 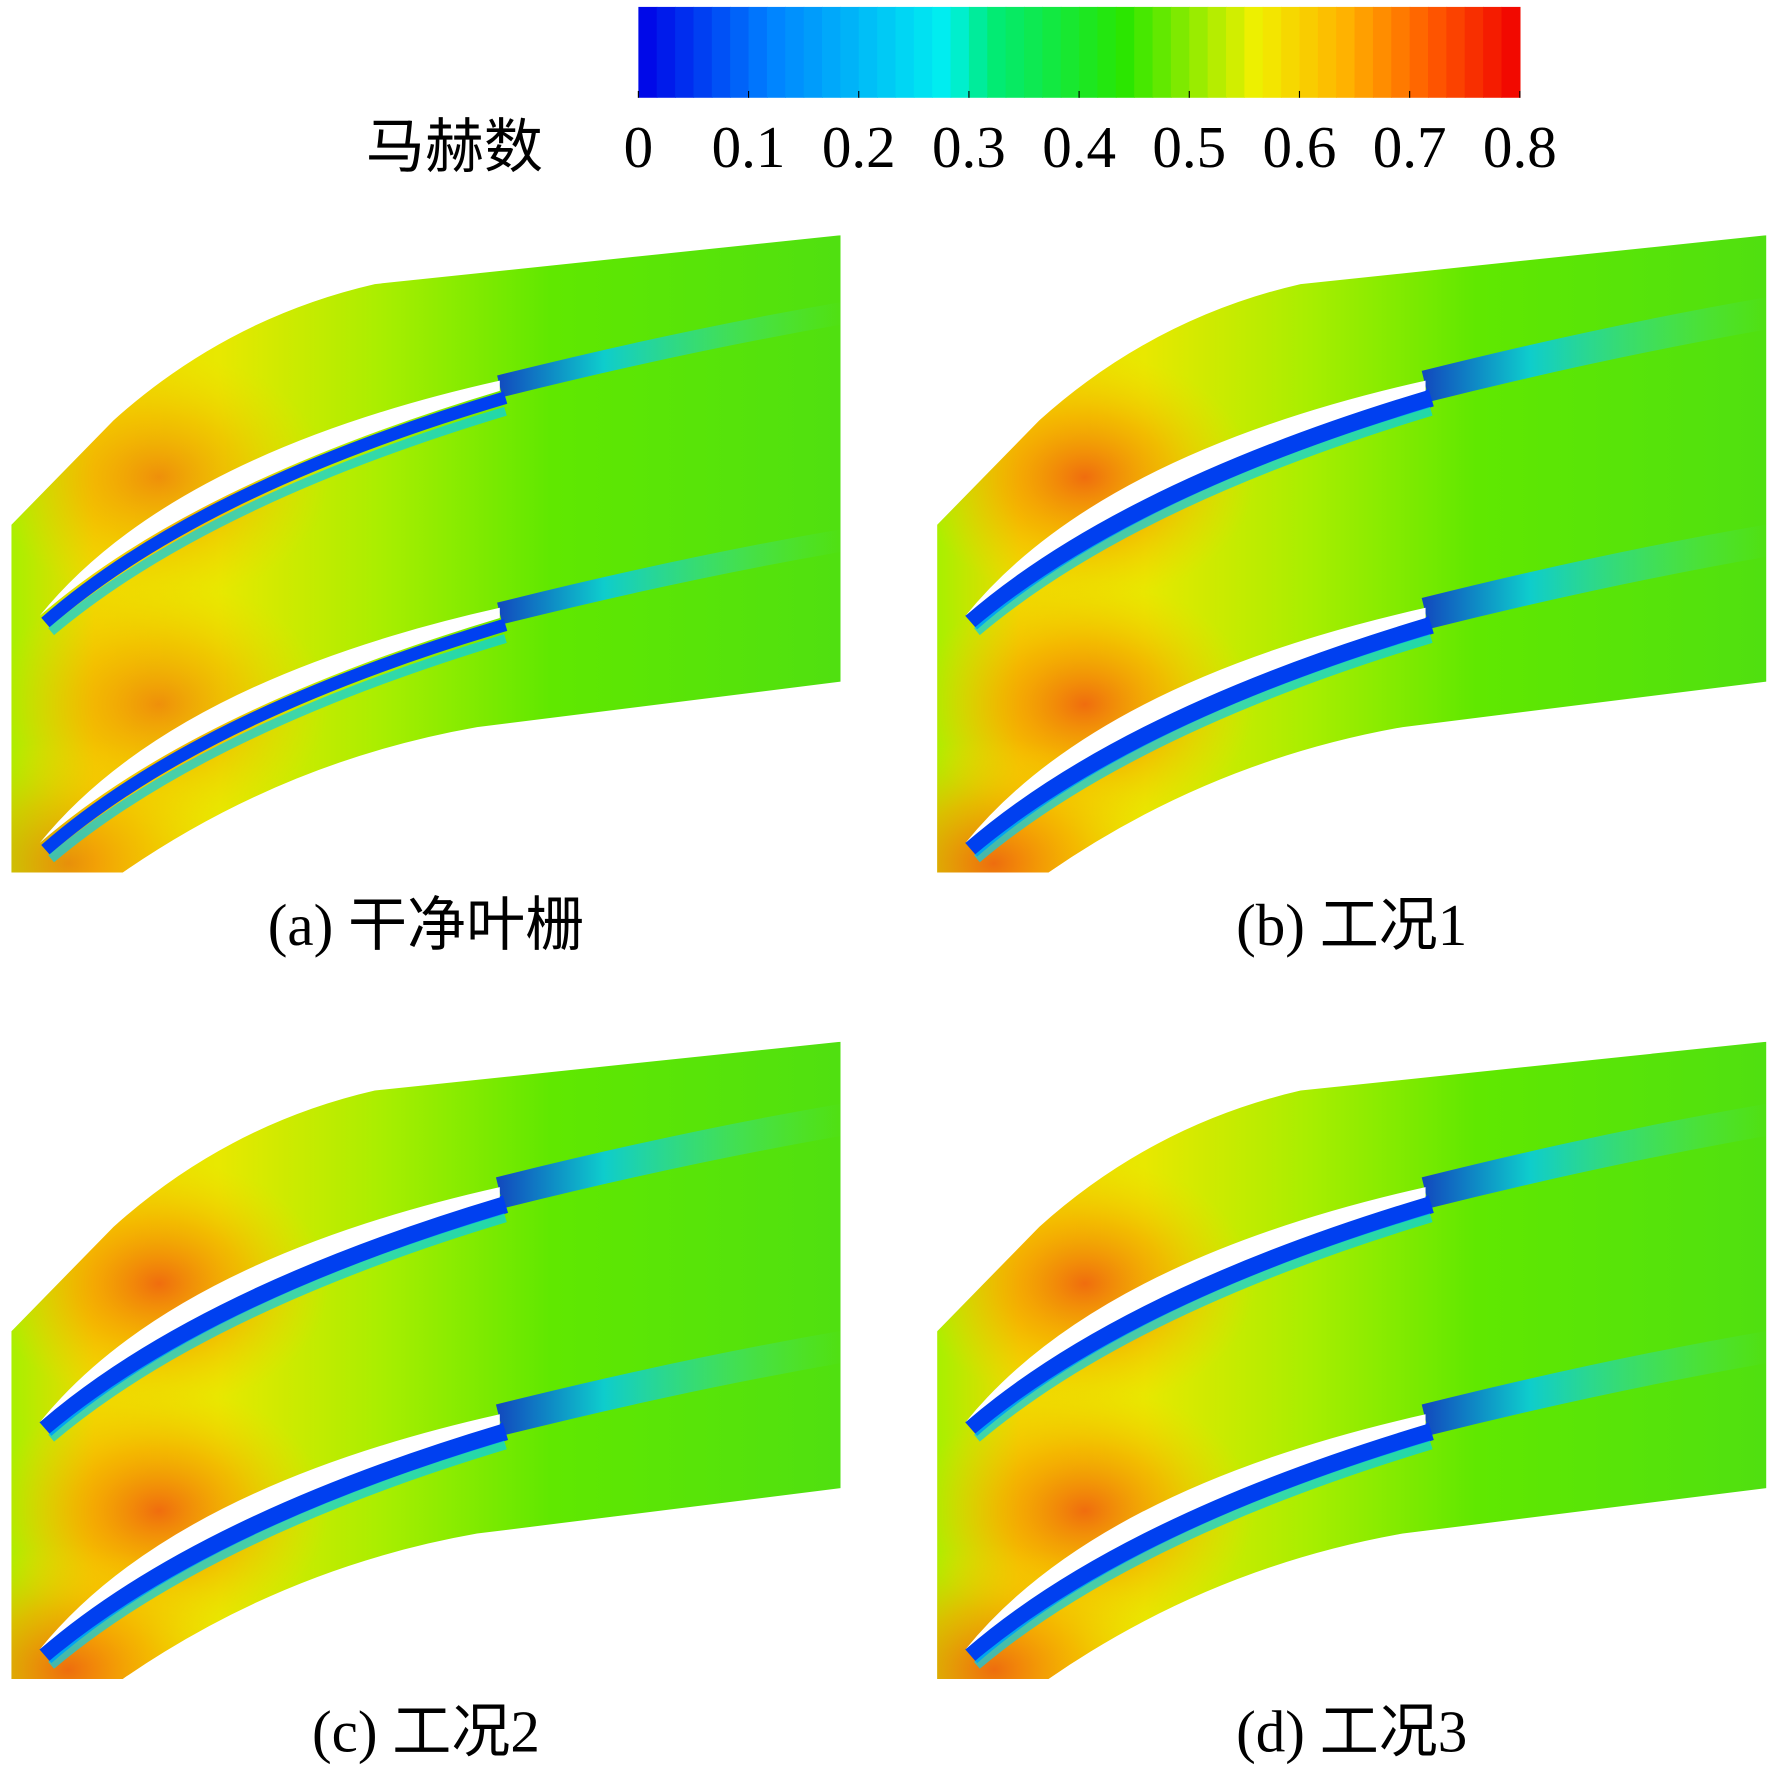 What do you see at coordinates (859, 147) in the screenshot?
I see `tick-label: 0.2` at bounding box center [859, 147].